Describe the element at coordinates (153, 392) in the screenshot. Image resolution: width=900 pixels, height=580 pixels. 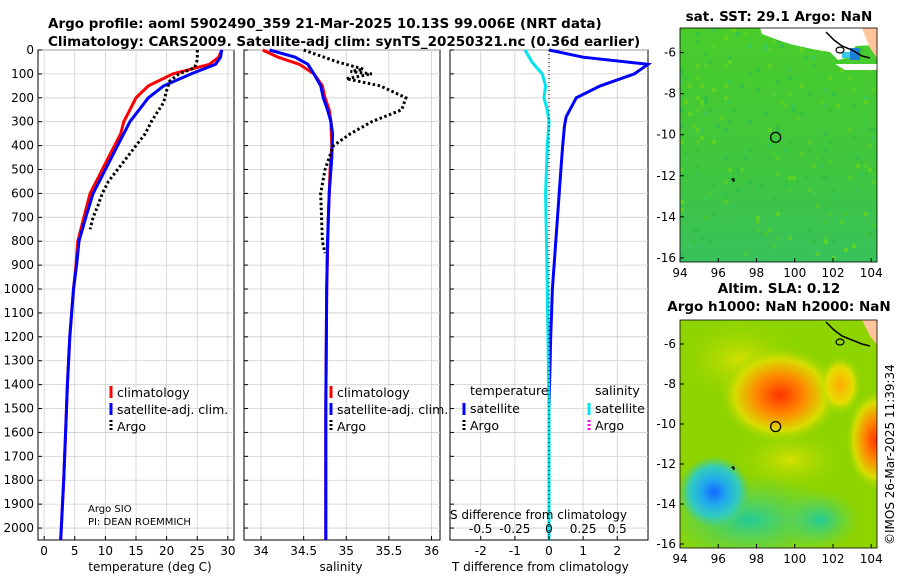
I see `legend-climatology: climatology` at that location.